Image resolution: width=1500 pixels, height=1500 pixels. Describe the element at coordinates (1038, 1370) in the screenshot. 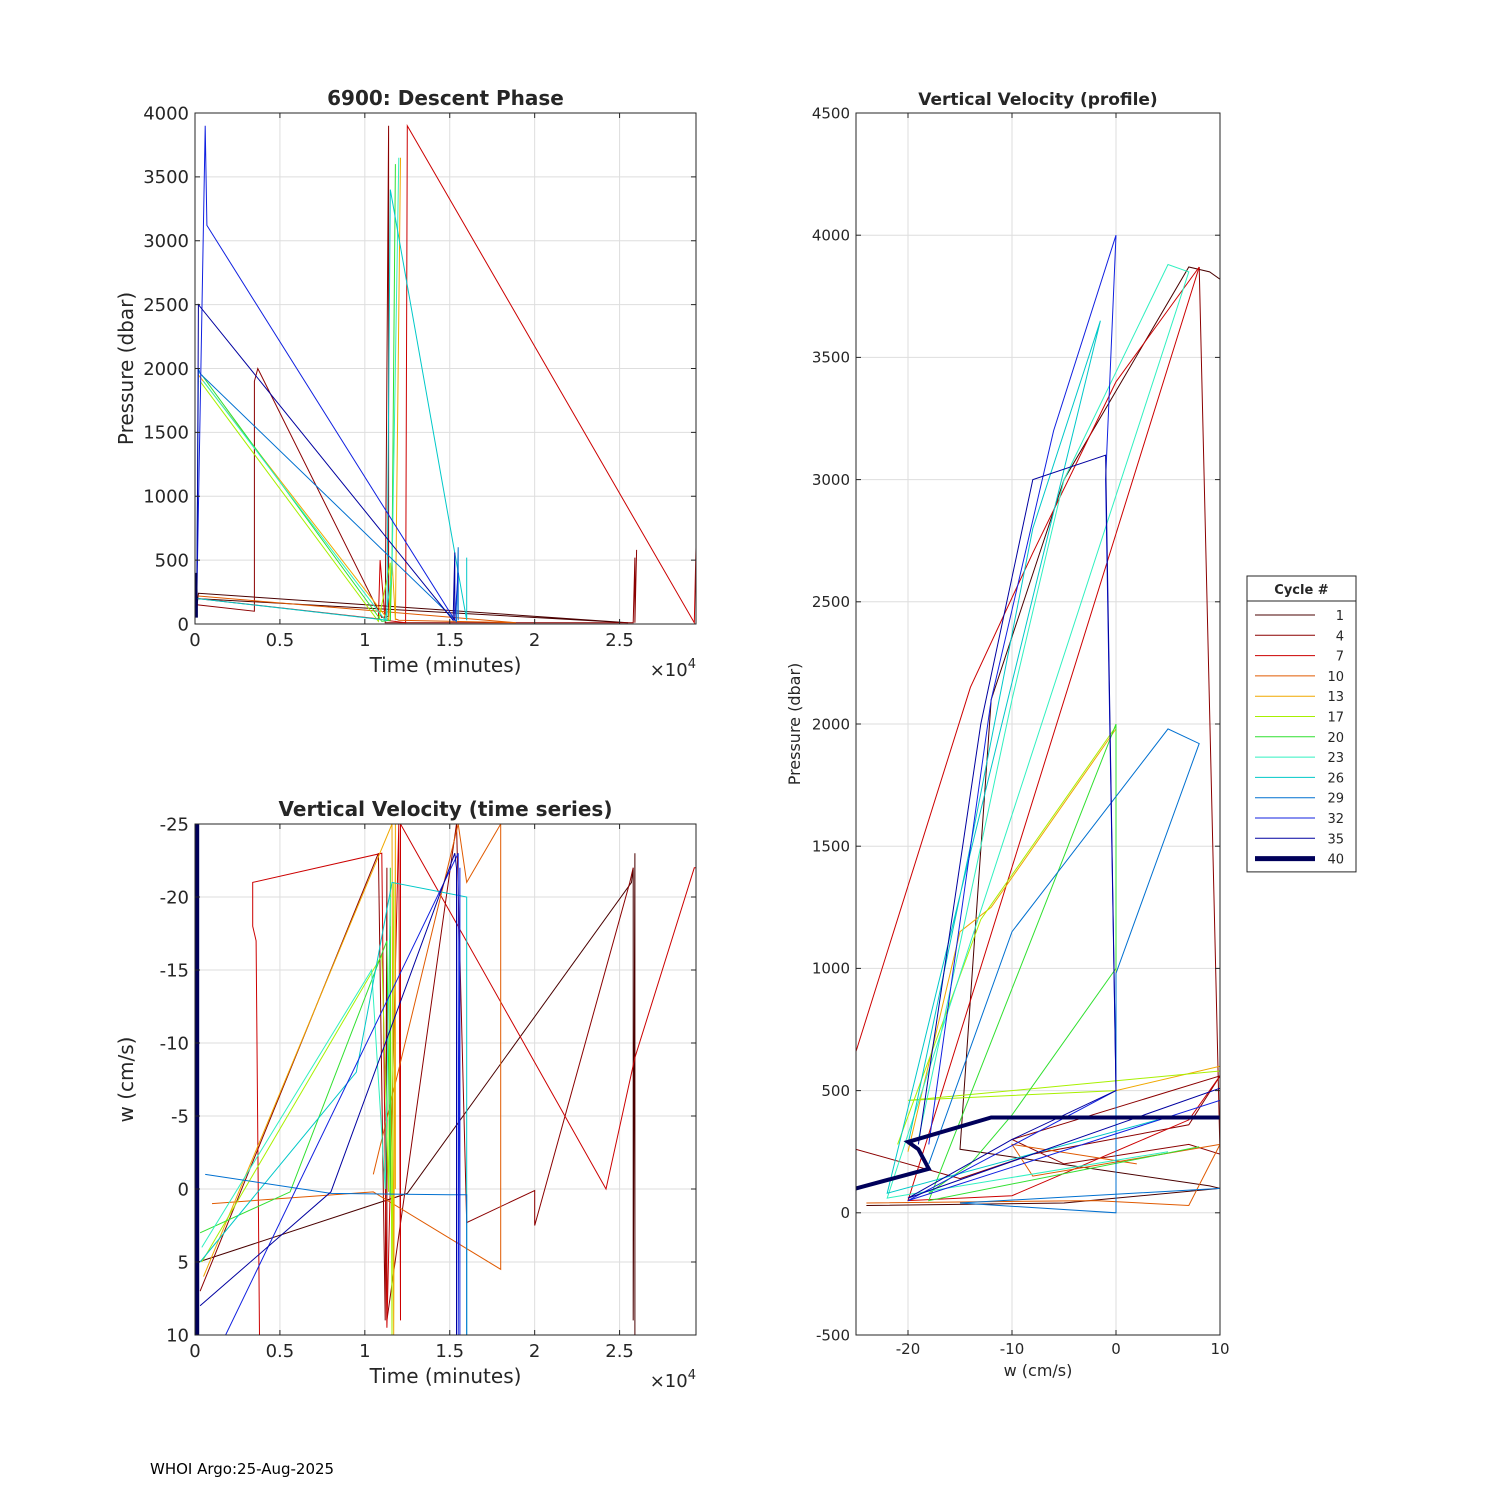

I see `x-axis-label: w (cm/s)` at that location.